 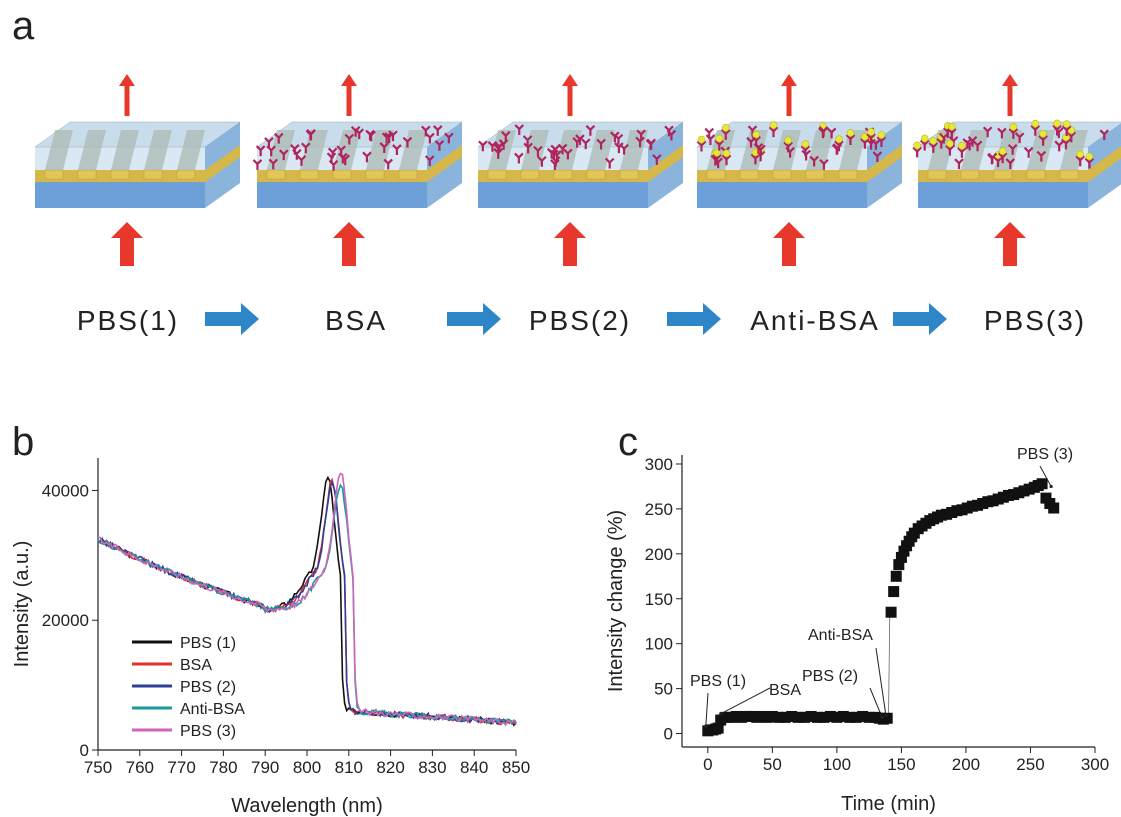 I want to click on process-arrow-icon, so click(x=920, y=319).